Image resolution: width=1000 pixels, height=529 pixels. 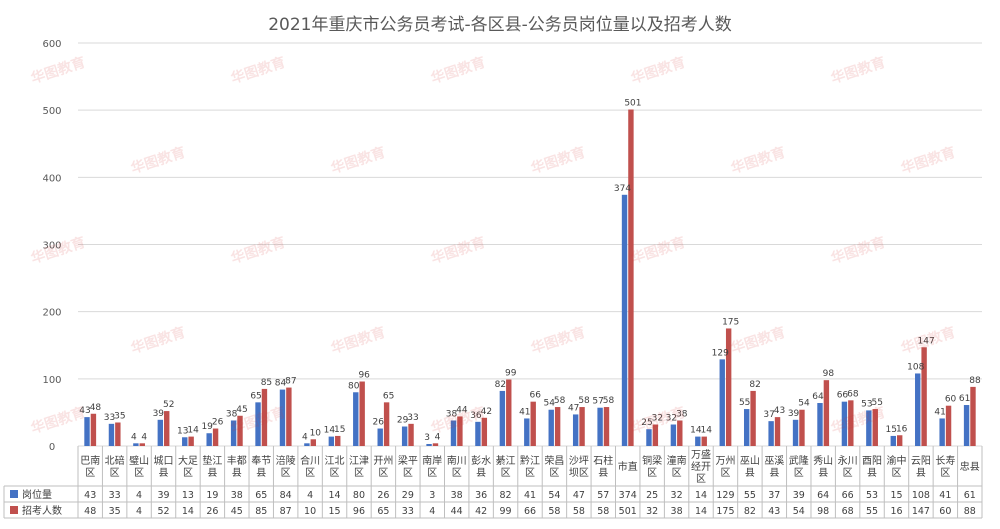 What do you see at coordinates (799, 466) in the screenshot?
I see `x-tick-label: 武隆区` at bounding box center [799, 466].